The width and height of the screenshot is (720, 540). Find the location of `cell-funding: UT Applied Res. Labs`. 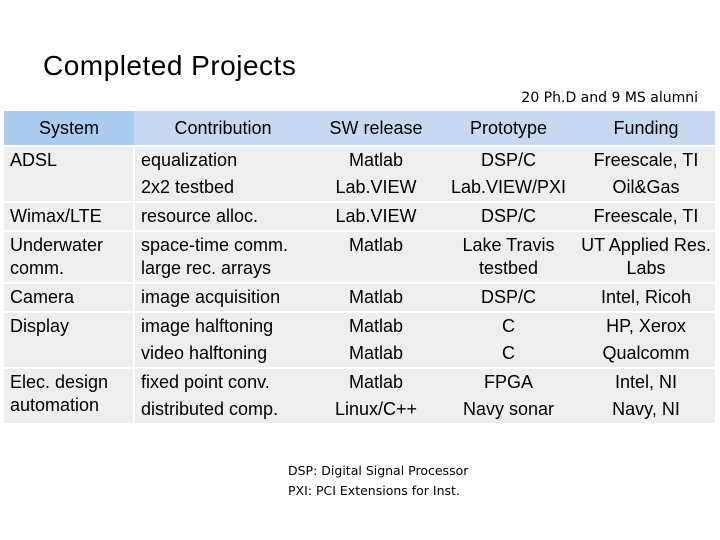

cell-funding: UT Applied Res. Labs is located at coordinates (646, 256).